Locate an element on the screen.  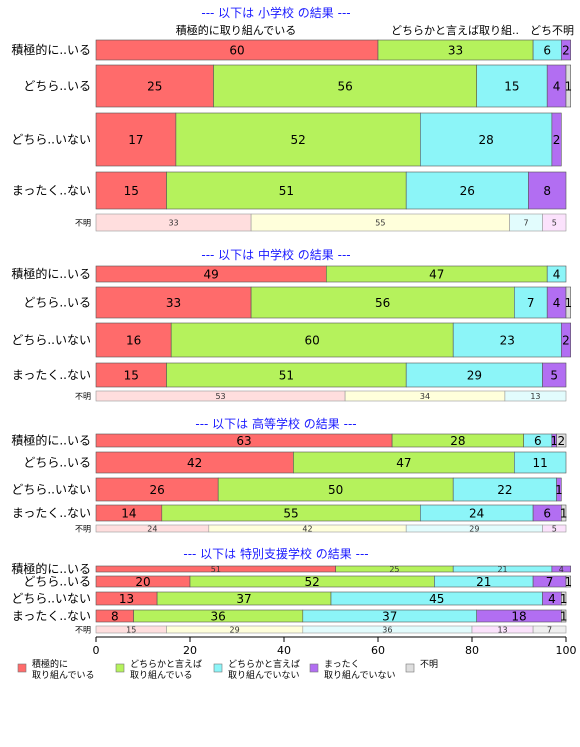
data-label: 63 is located at coordinates (243, 441).